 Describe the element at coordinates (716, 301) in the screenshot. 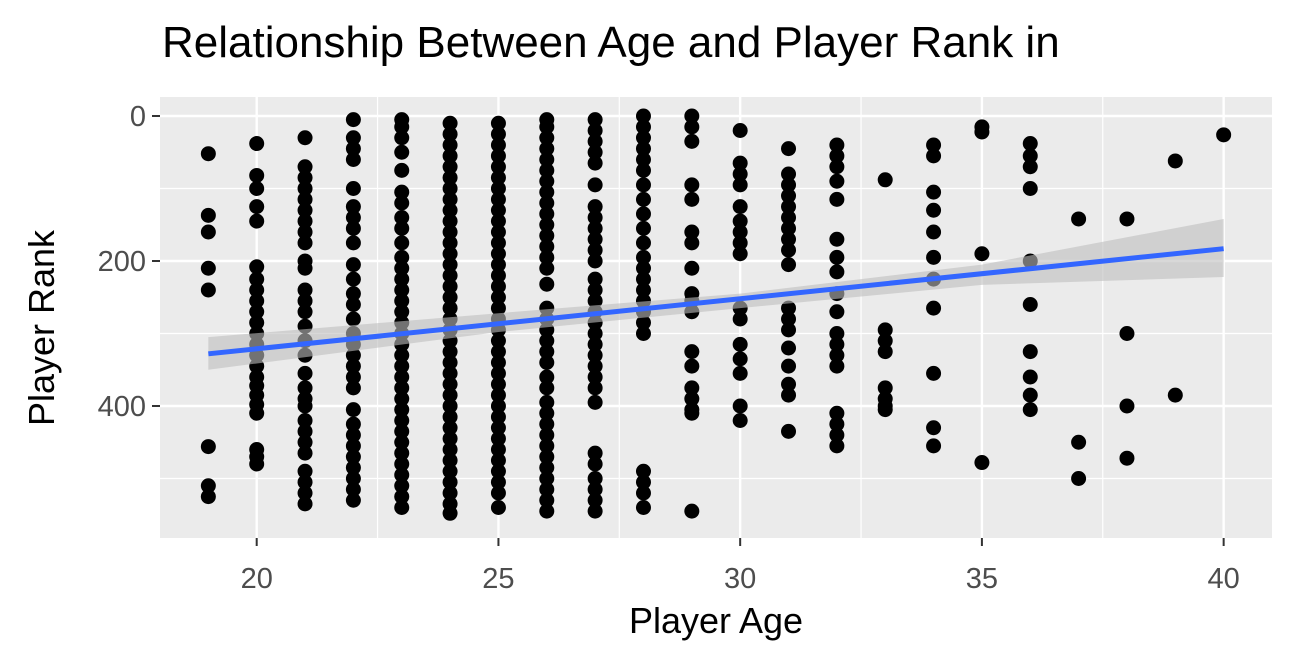

I see `trend-line` at that location.